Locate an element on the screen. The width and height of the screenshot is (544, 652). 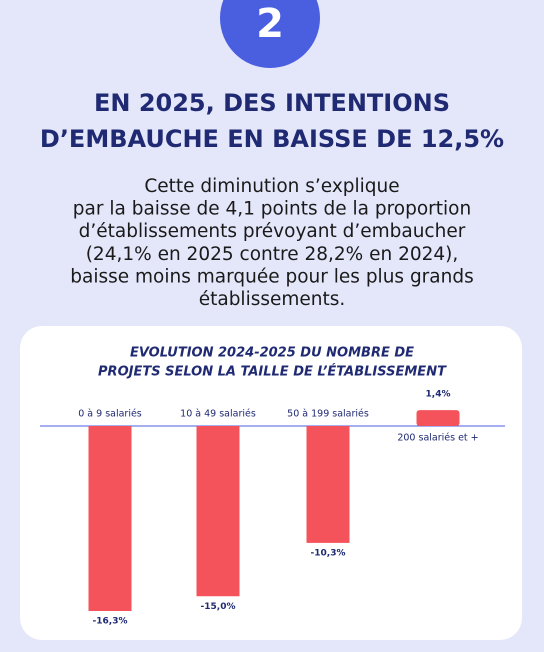
paragraph-line: d’établissements prévoyant d’embaucher is located at coordinates (272, 231).